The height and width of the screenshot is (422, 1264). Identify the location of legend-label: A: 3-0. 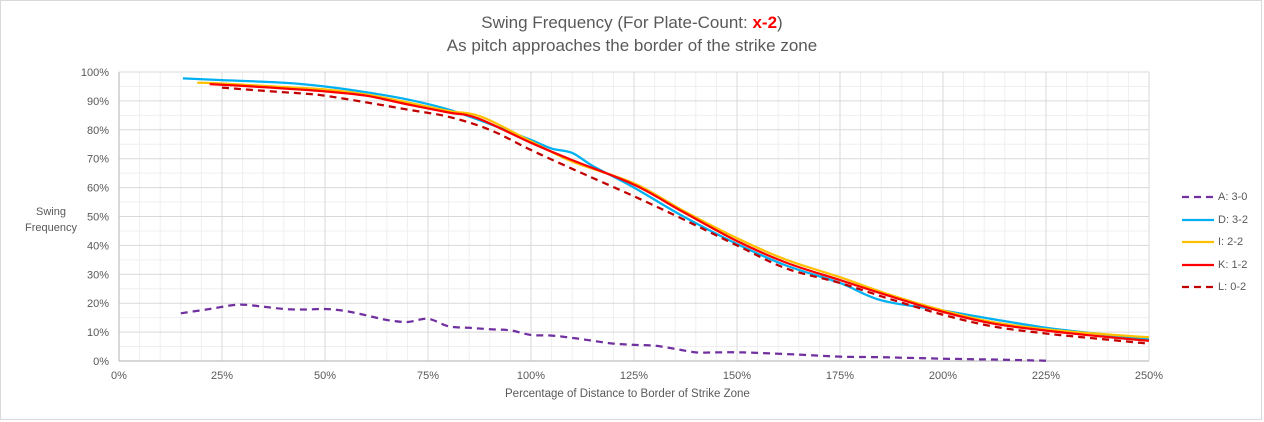
(1233, 197).